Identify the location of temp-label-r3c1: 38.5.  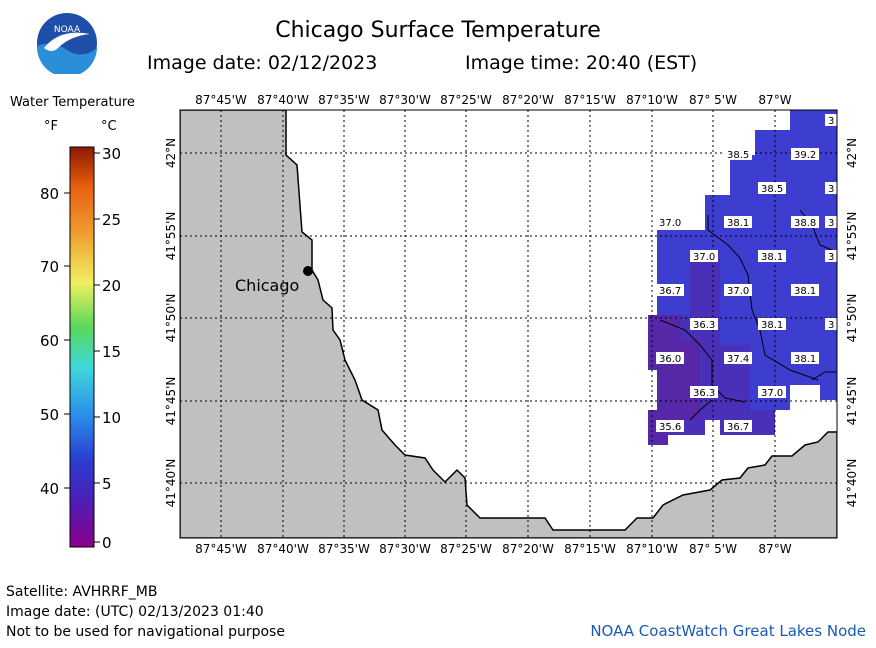
(772, 188).